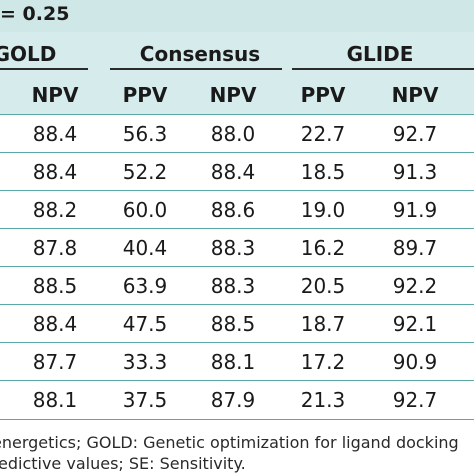 Image resolution: width=474 pixels, height=474 pixels. What do you see at coordinates (380, 54) in the screenshot?
I see `group-label-glide: GLIDE` at bounding box center [380, 54].